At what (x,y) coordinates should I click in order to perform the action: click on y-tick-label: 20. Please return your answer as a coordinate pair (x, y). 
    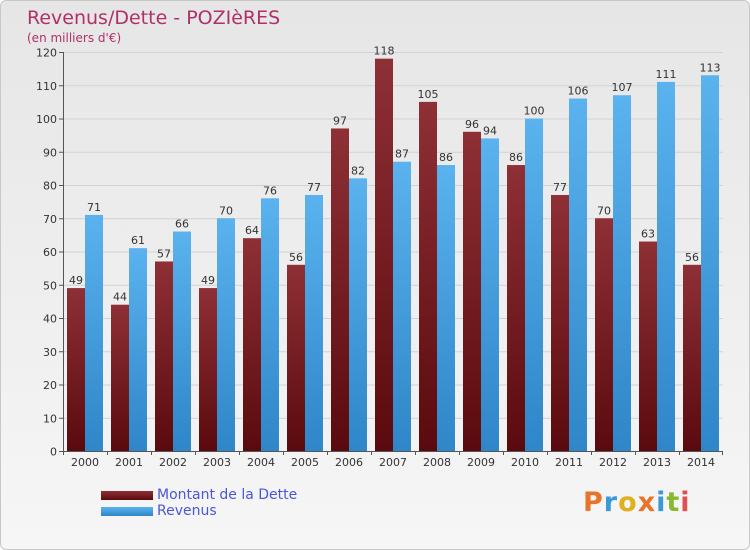
    Looking at the image, I should click on (50, 385).